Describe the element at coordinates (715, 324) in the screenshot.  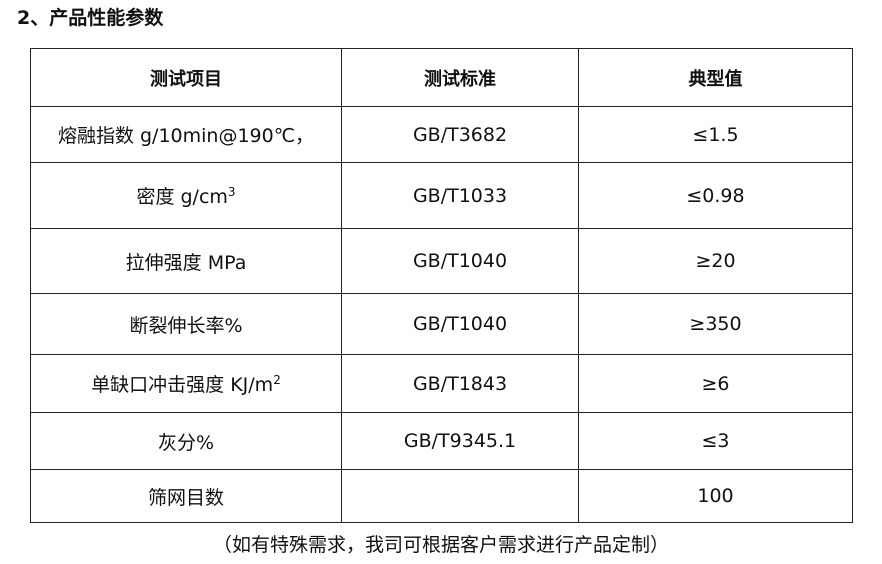
I see `cell-value: ≥350` at that location.